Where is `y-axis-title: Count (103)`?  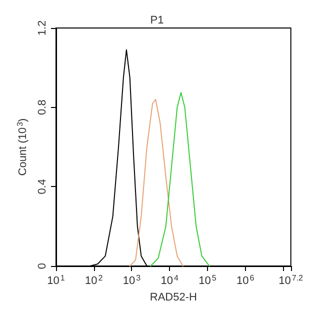 y-axis-title: Count (103) is located at coordinates (22, 147).